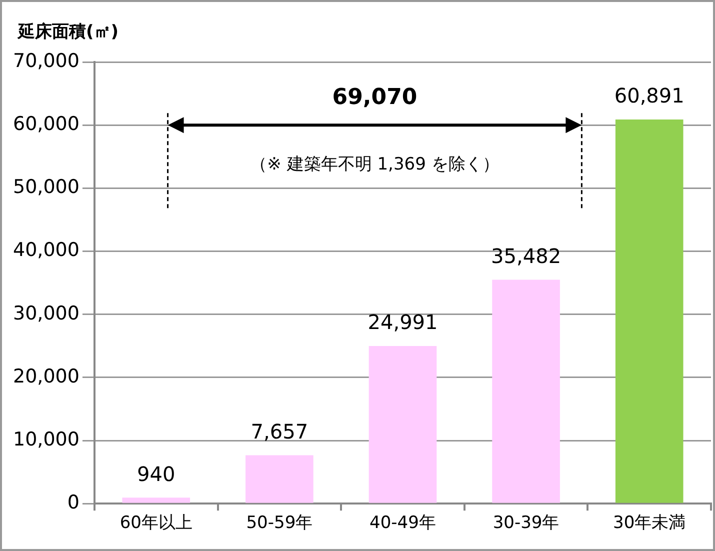 The width and height of the screenshot is (715, 551). I want to click on y-tick-label: 20,000, so click(46, 376).